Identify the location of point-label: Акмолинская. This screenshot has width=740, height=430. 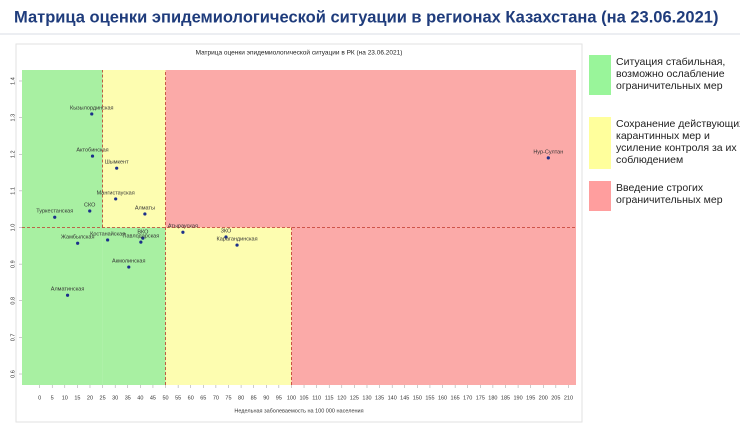
(128, 262).